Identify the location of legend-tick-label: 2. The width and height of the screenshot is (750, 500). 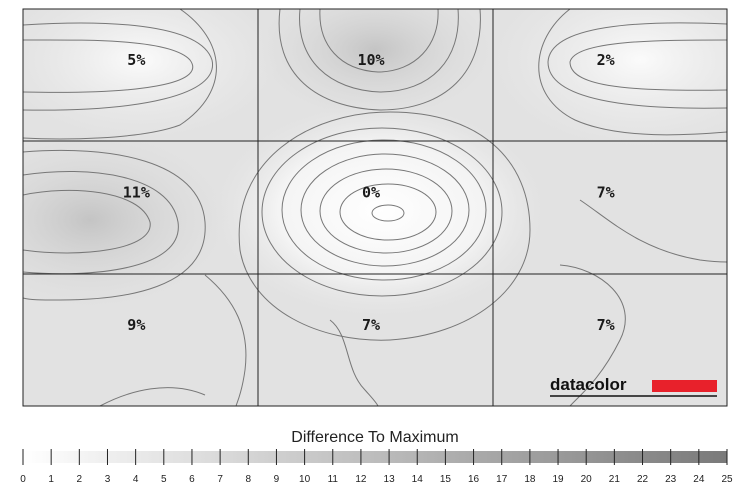
(80, 479).